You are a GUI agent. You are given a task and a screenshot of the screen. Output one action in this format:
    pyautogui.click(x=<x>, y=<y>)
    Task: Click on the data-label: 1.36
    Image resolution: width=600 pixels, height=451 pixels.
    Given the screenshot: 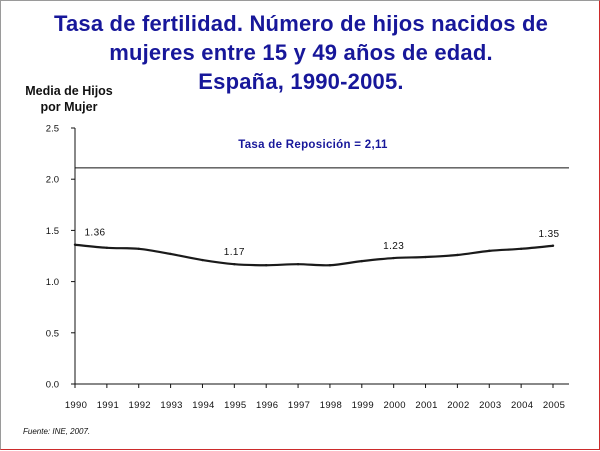 What is the action you would take?
    pyautogui.click(x=94, y=233)
    